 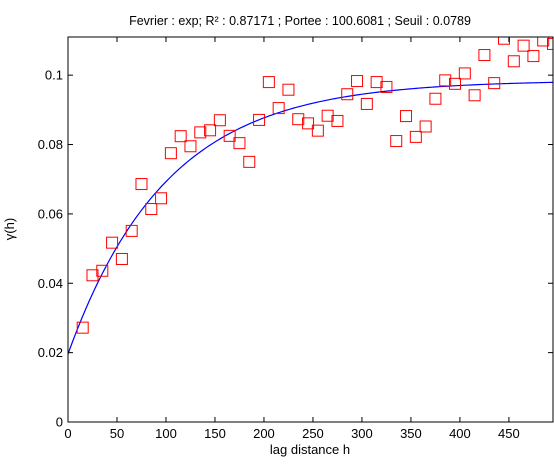 I want to click on x-tick-label: 0, so click(x=67, y=433).